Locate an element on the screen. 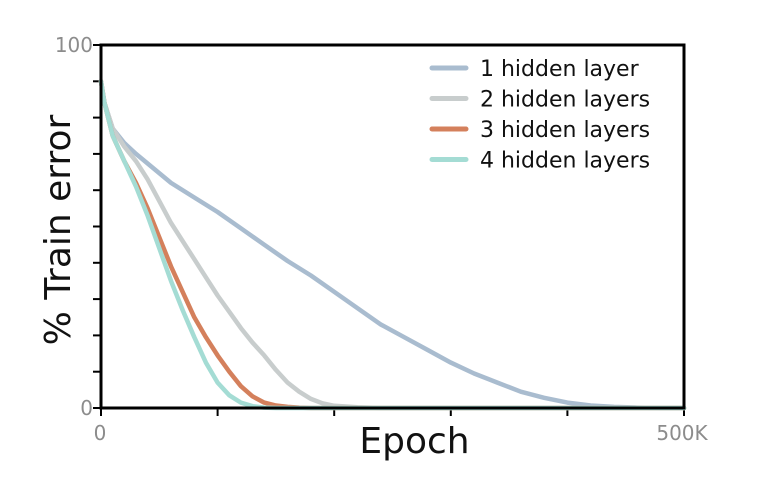 This screenshot has height=482, width=761. legend-label-3: 3 hidden layers is located at coordinates (565, 130).